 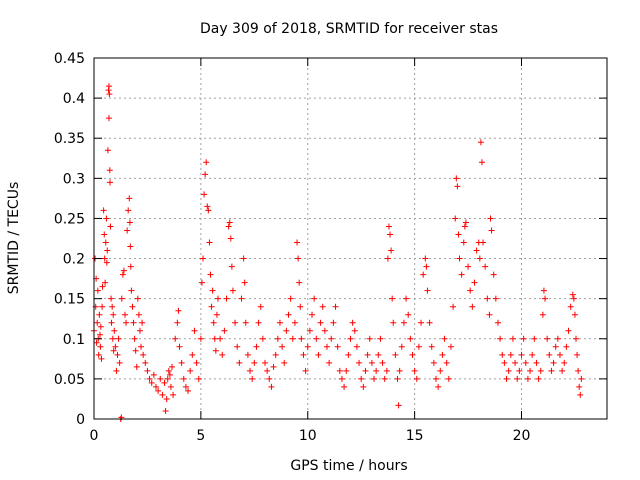 What do you see at coordinates (69, 380) in the screenshot?
I see `y-tick-label: 0.05` at bounding box center [69, 380].